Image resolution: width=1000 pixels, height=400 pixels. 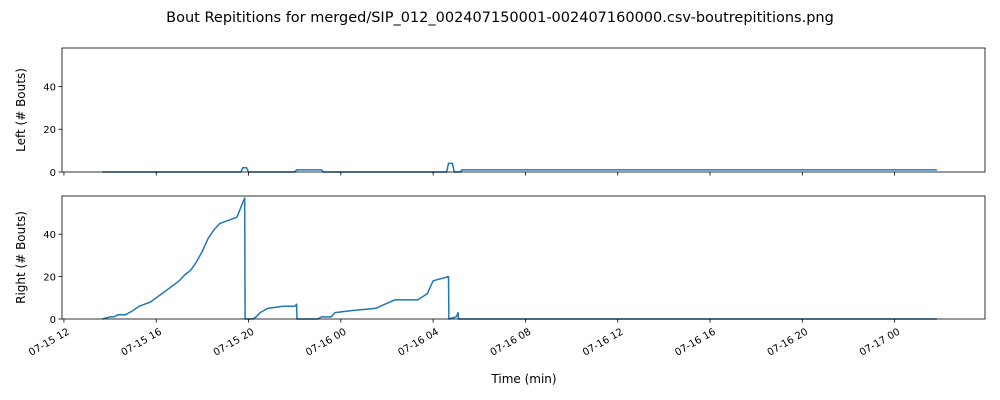 I want to click on left-y-tick-label-0: 0, so click(x=53, y=173).